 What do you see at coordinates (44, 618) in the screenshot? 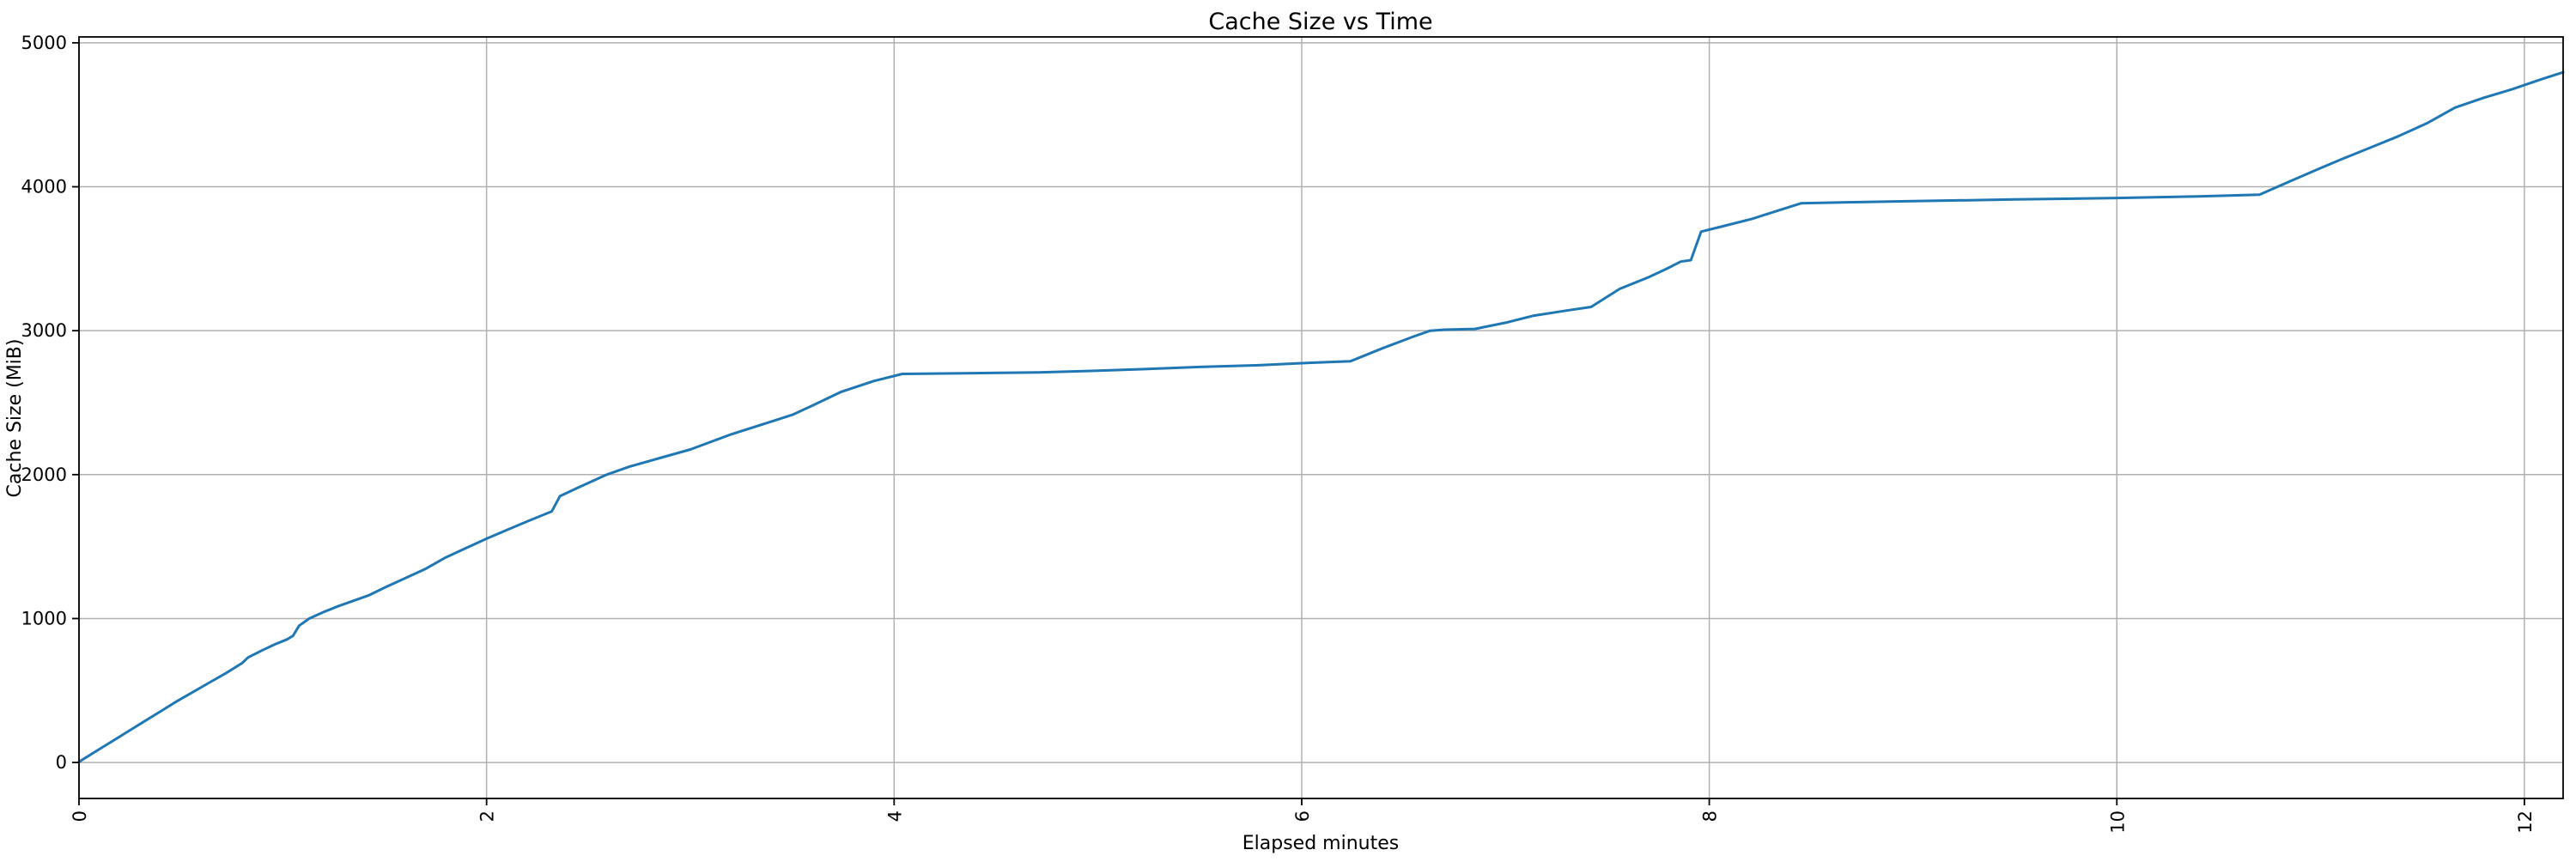
I see `y-tick-label-1000: 1000` at bounding box center [44, 618].